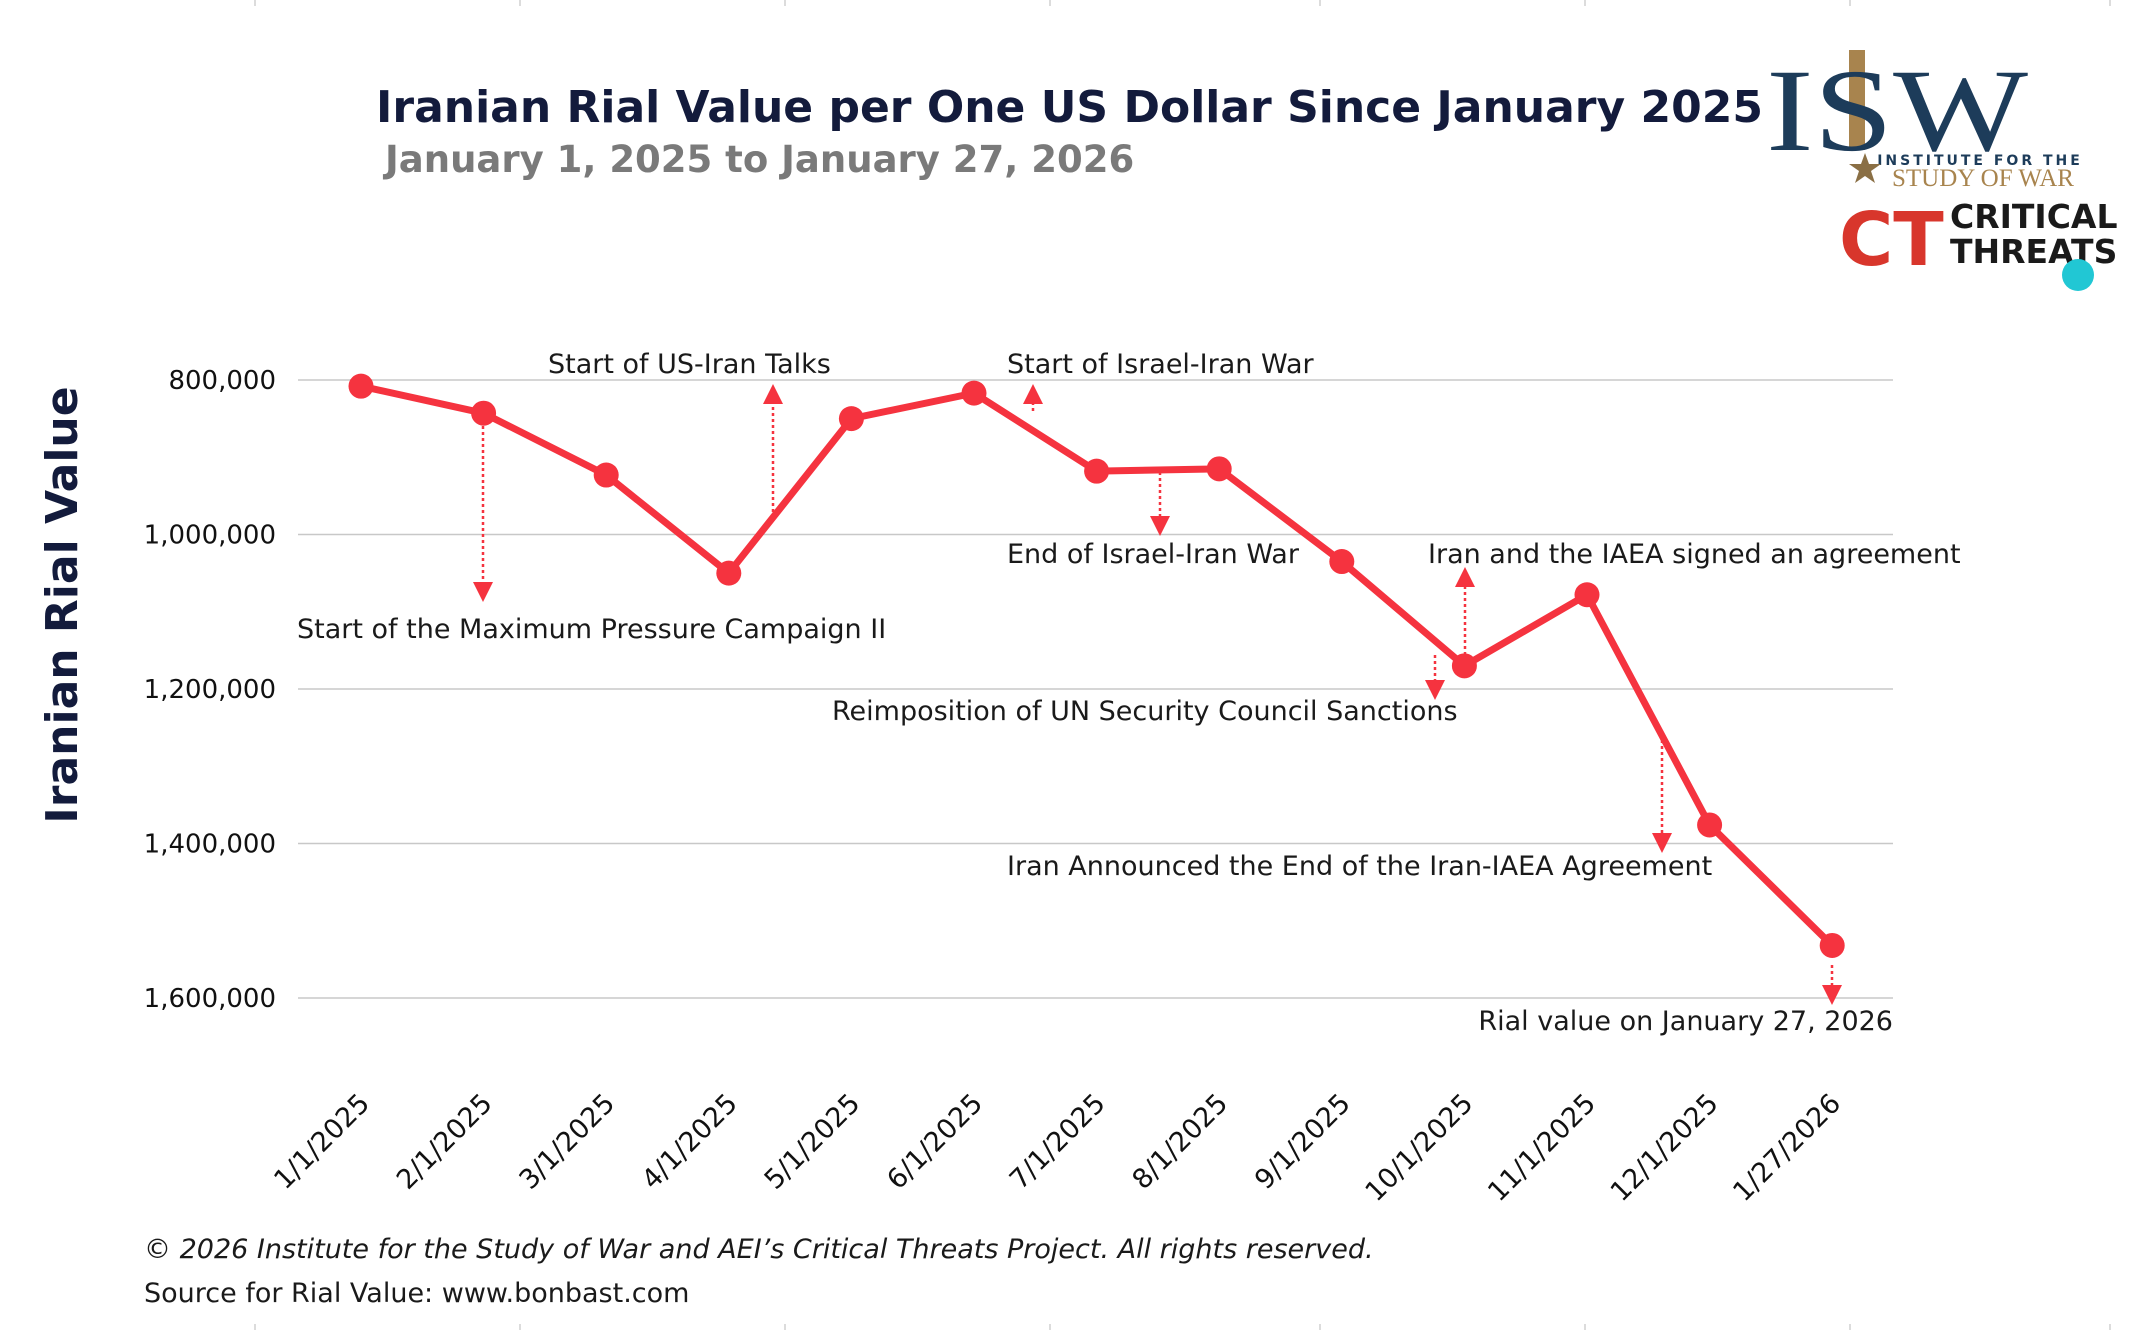  I want to click on y-tick-label: 1,600,000, so click(210, 999).